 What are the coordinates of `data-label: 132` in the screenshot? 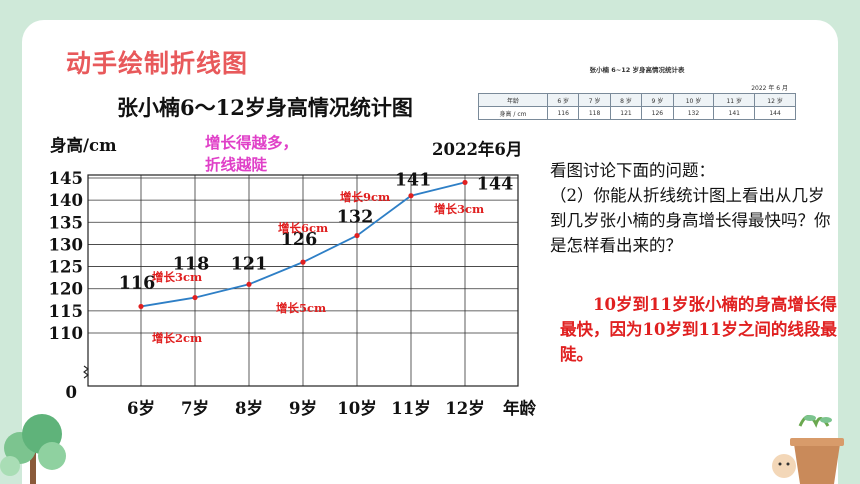 It's located at (355, 218).